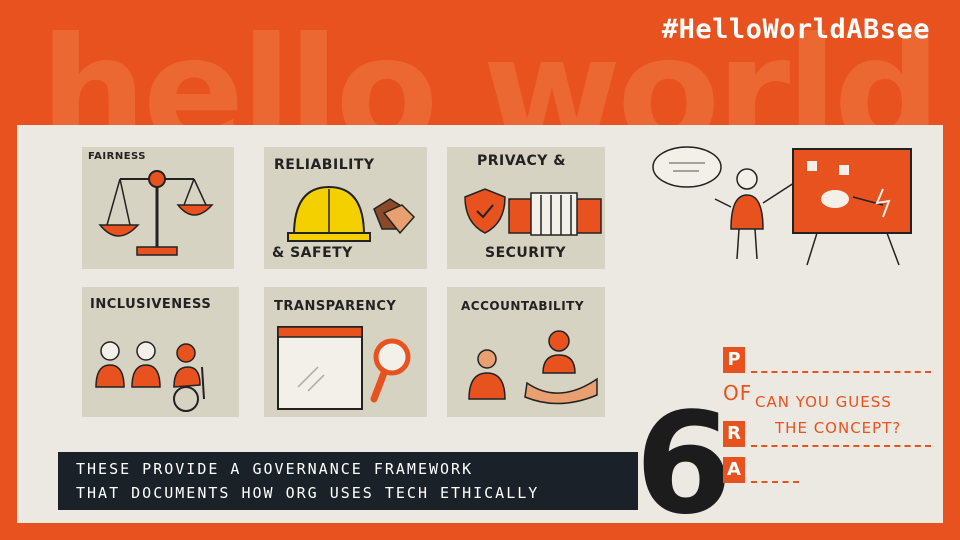 The height and width of the screenshot is (540, 960). What do you see at coordinates (782, 206) in the screenshot?
I see `presenter-board-illustration` at bounding box center [782, 206].